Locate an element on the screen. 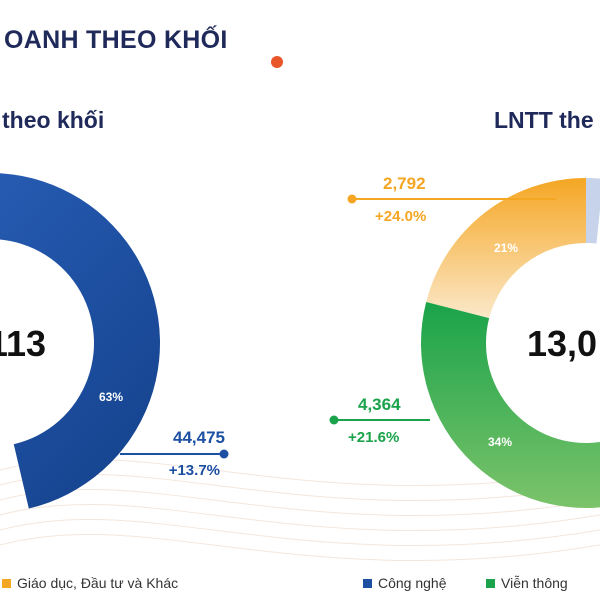 The image size is (600, 600). slice-label-telecom: 34% is located at coordinates (500, 442).